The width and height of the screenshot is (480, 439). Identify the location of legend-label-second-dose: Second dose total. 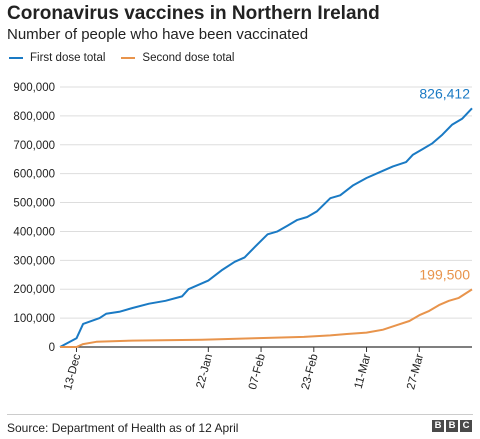
(188, 58).